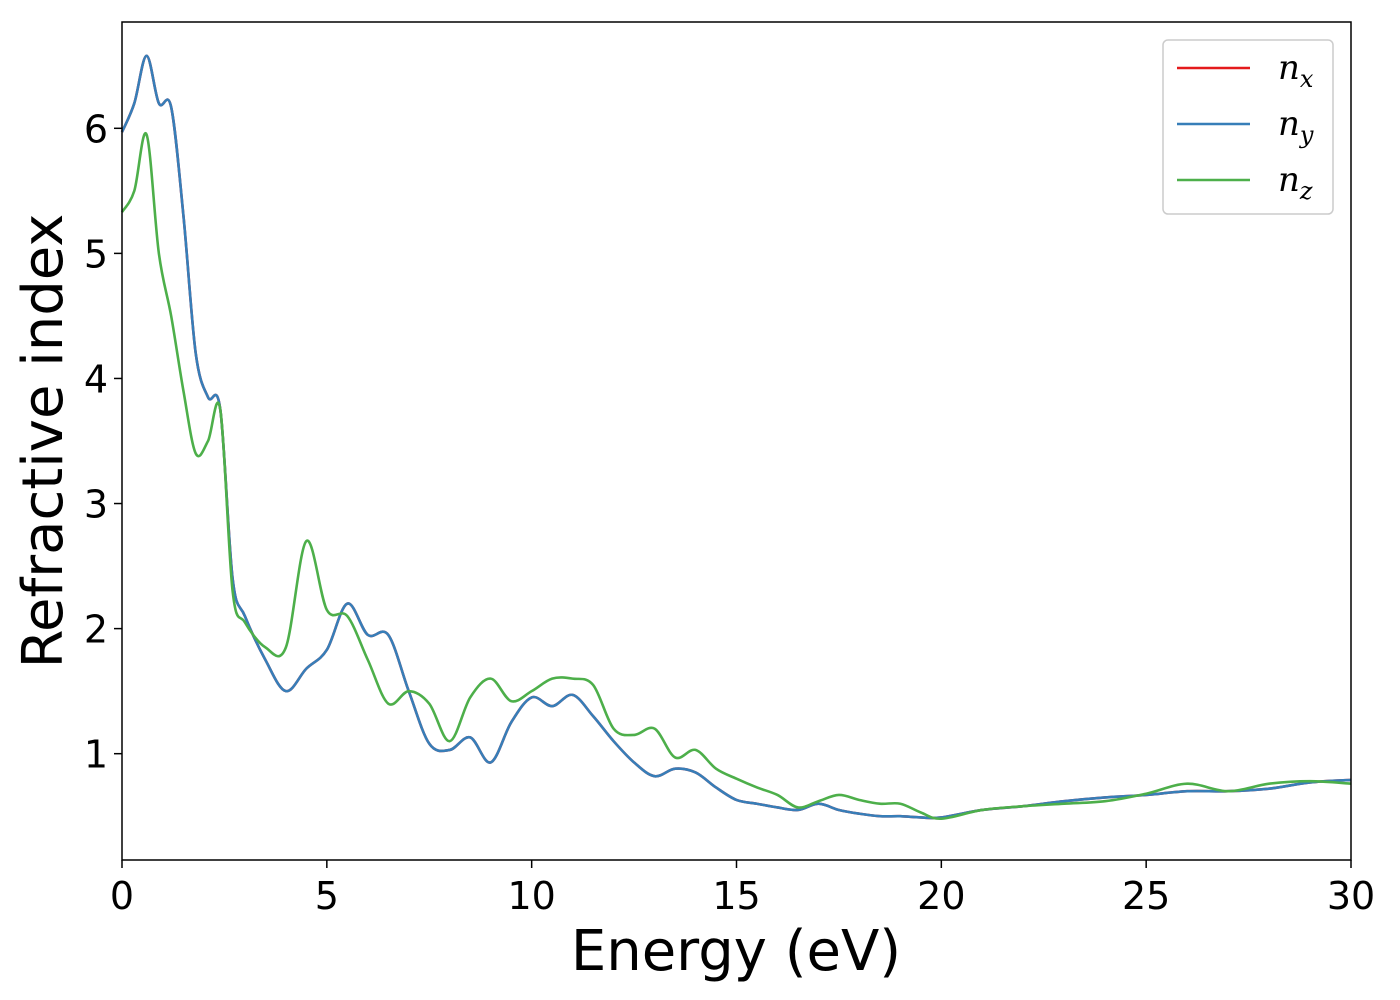 The height and width of the screenshot is (1000, 1400). What do you see at coordinates (103, 442) in the screenshot?
I see `y-axis-ticks: 1 2 3 4 5 6` at bounding box center [103, 442].